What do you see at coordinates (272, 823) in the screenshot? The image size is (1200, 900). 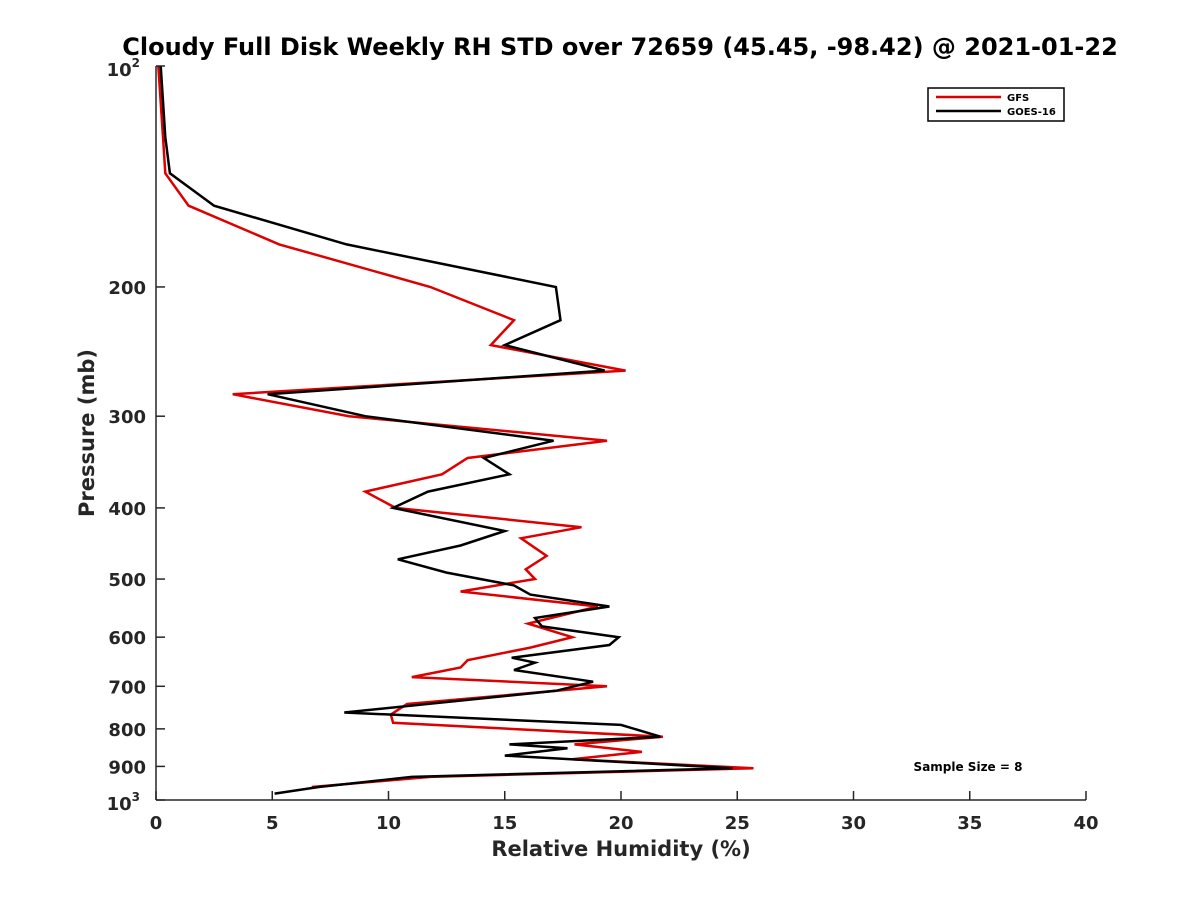 I see `x-tick-label-5: 5` at bounding box center [272, 823].